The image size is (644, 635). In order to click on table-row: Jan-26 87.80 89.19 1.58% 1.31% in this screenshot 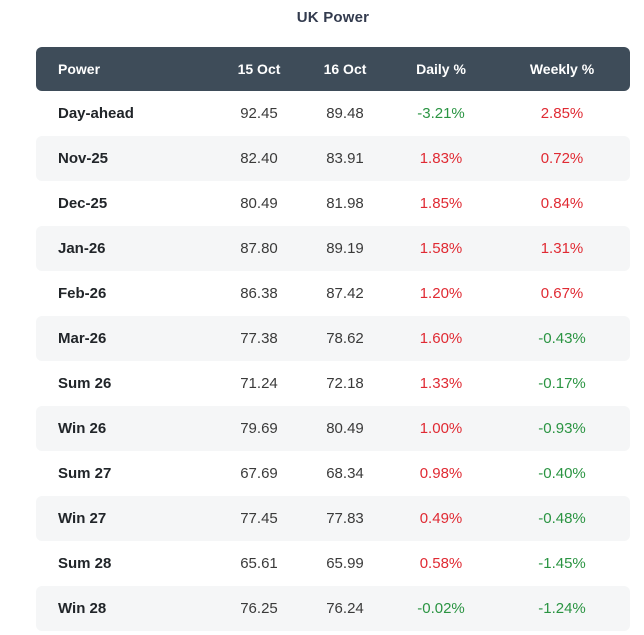, I will do `click(333, 248)`.